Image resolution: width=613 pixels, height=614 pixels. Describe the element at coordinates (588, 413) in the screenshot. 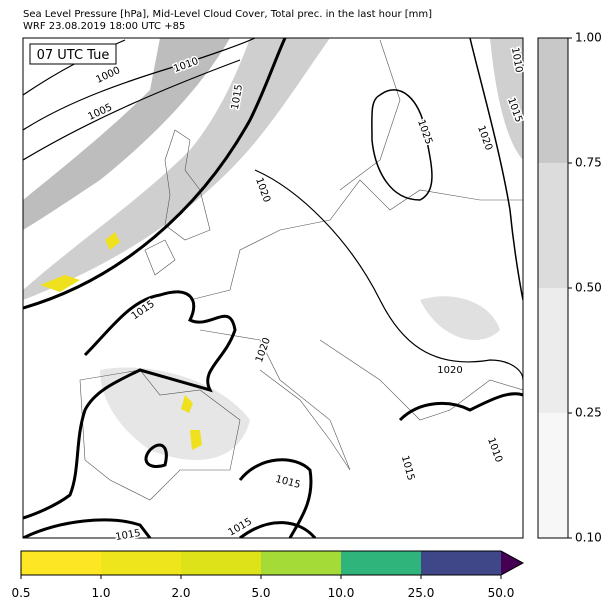

I see `colorbar-tick-label: 0.25` at that location.